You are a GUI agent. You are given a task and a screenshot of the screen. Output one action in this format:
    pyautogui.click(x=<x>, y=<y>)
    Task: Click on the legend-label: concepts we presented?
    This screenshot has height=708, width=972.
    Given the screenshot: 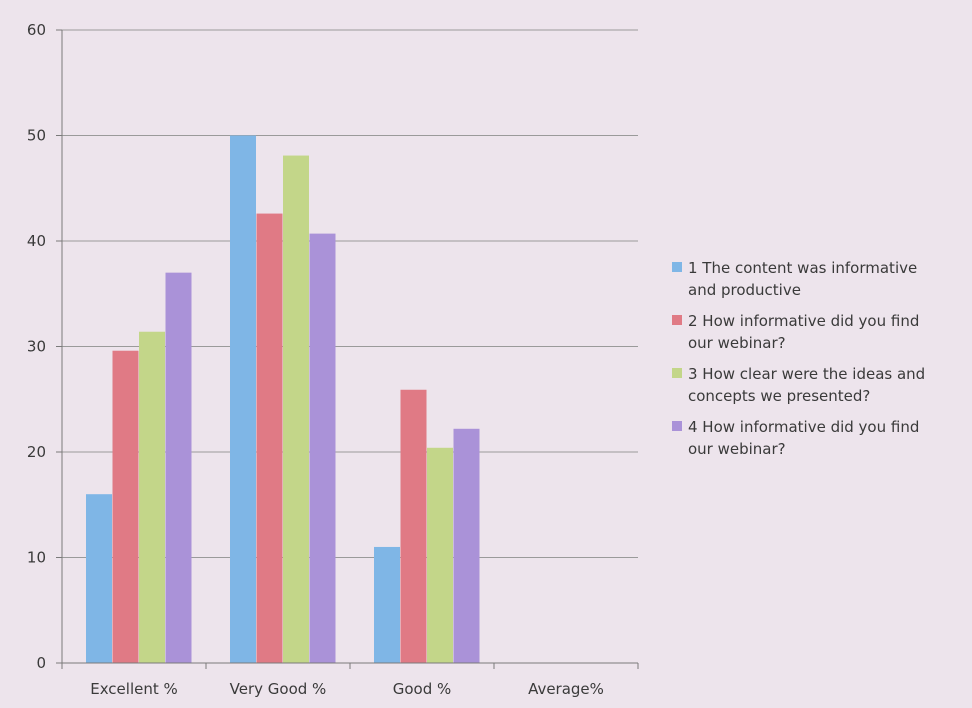 What is the action you would take?
    pyautogui.click(x=779, y=396)
    